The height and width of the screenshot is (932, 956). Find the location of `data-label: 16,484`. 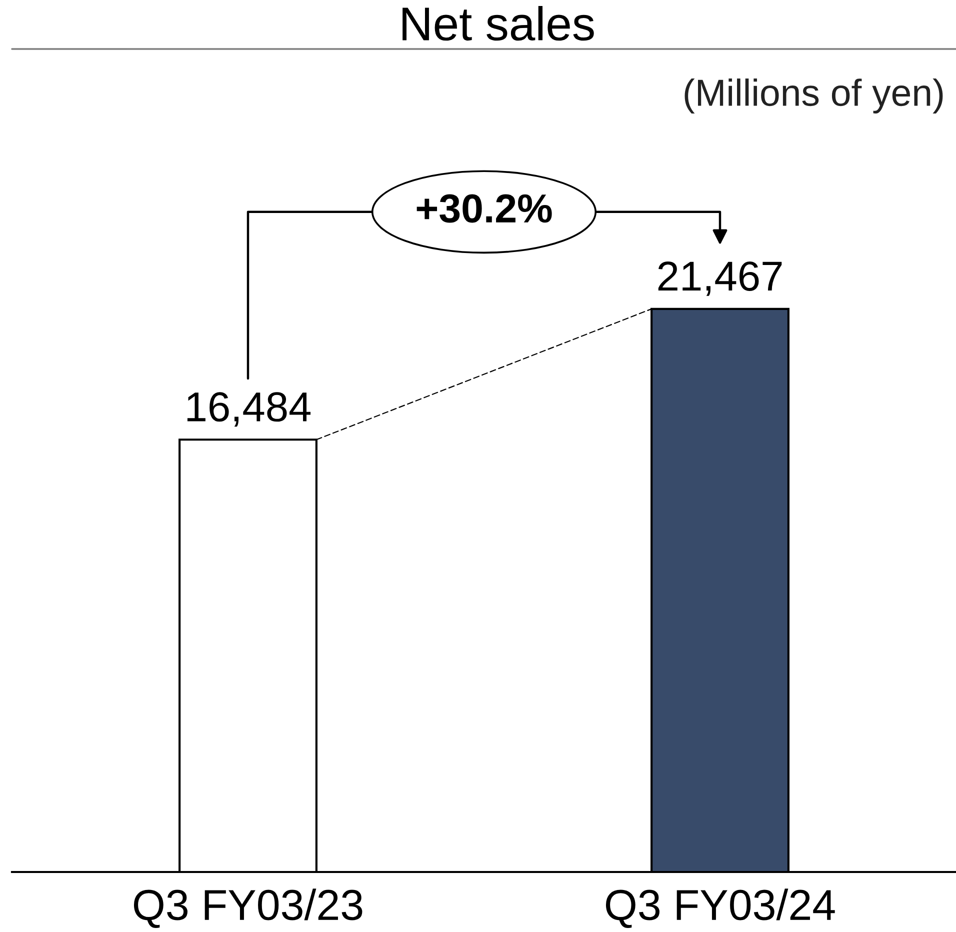

data-label: 16,484 is located at coordinates (249, 409).